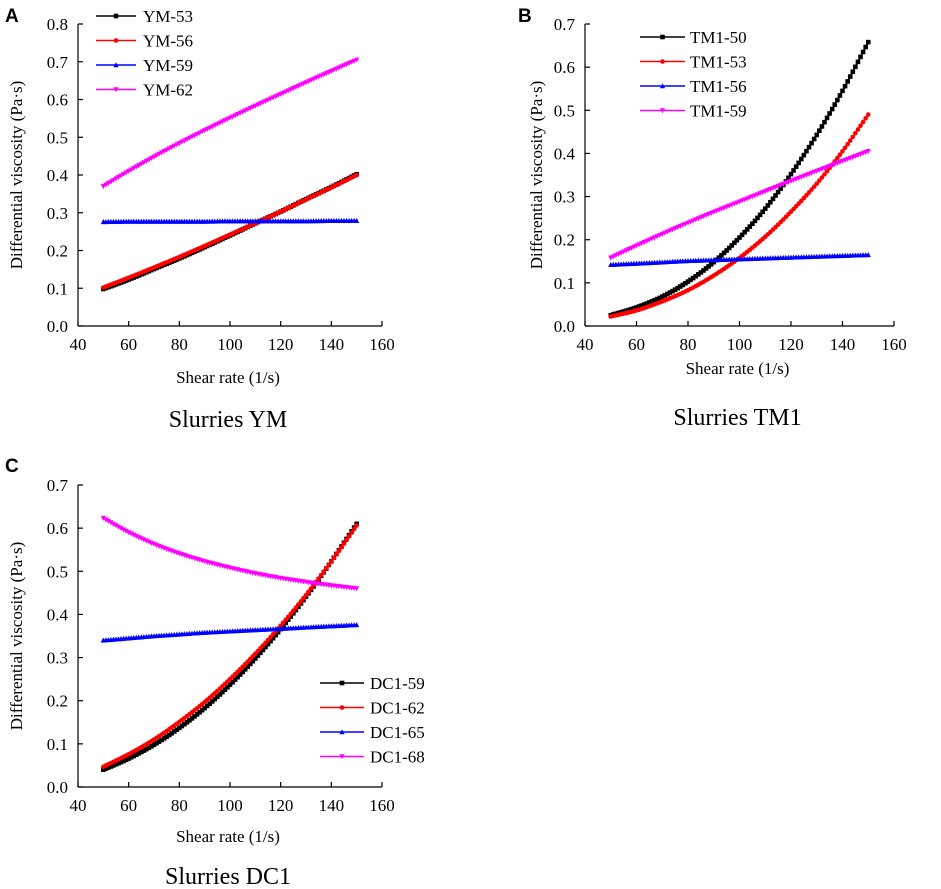  I want to click on y-tick-label: 0.3, so click(57, 213).